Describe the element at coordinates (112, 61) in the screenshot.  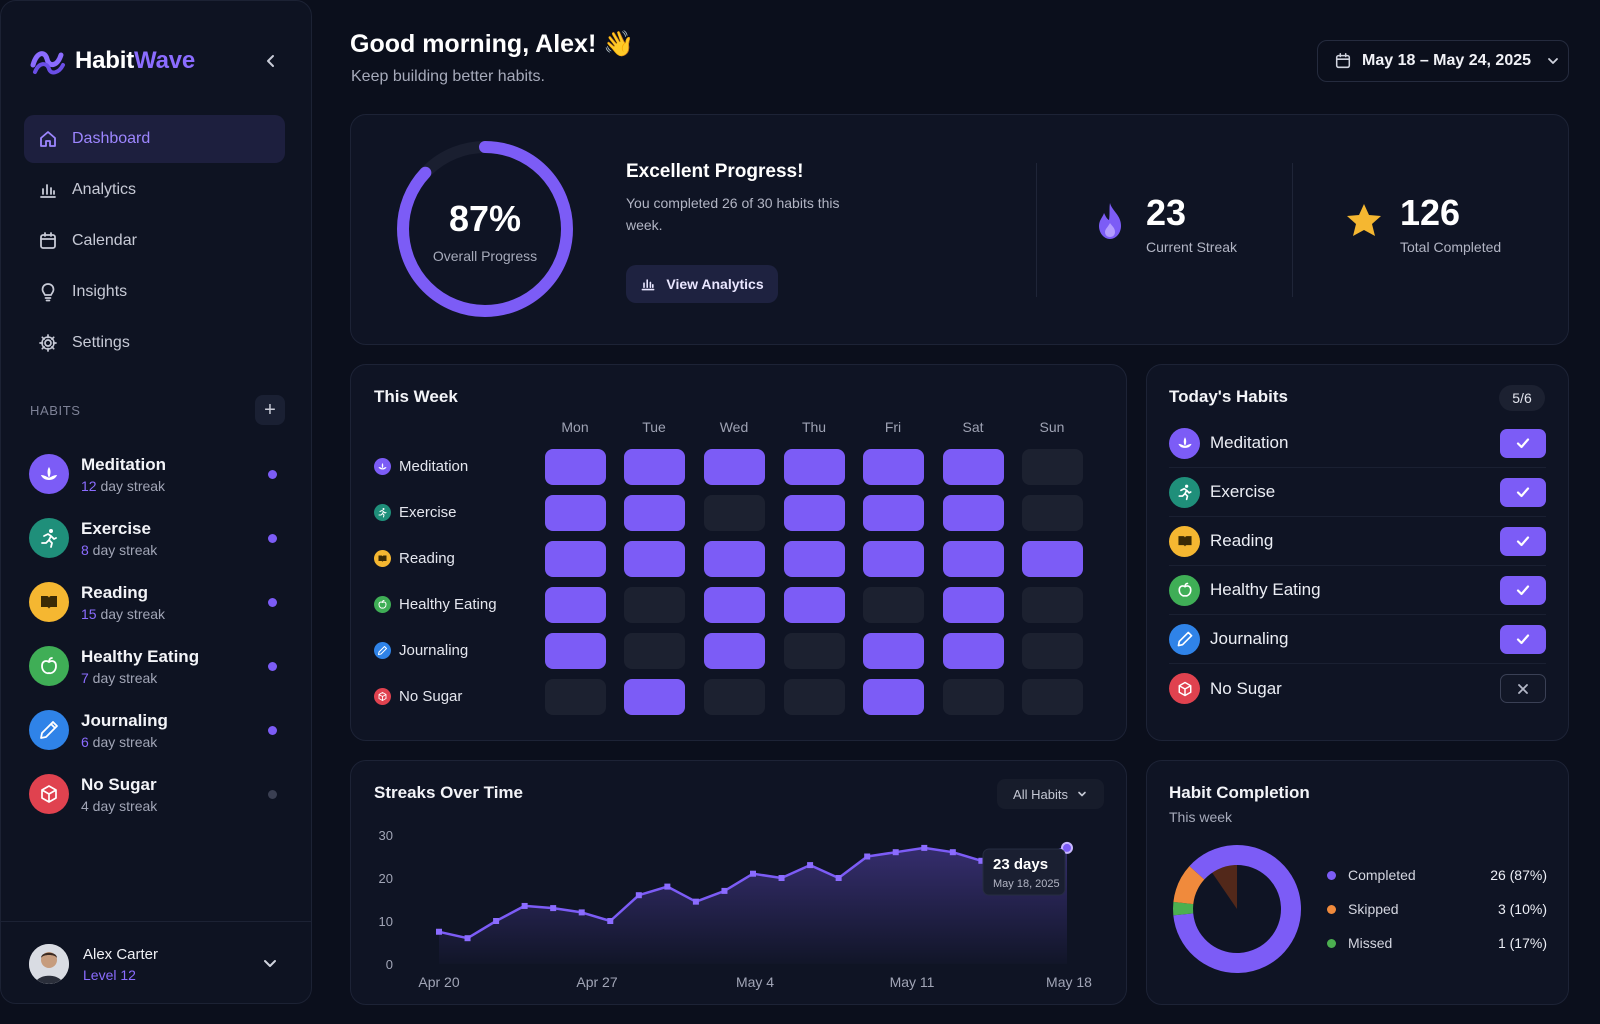
I see `brand-logo: HabitWave` at that location.